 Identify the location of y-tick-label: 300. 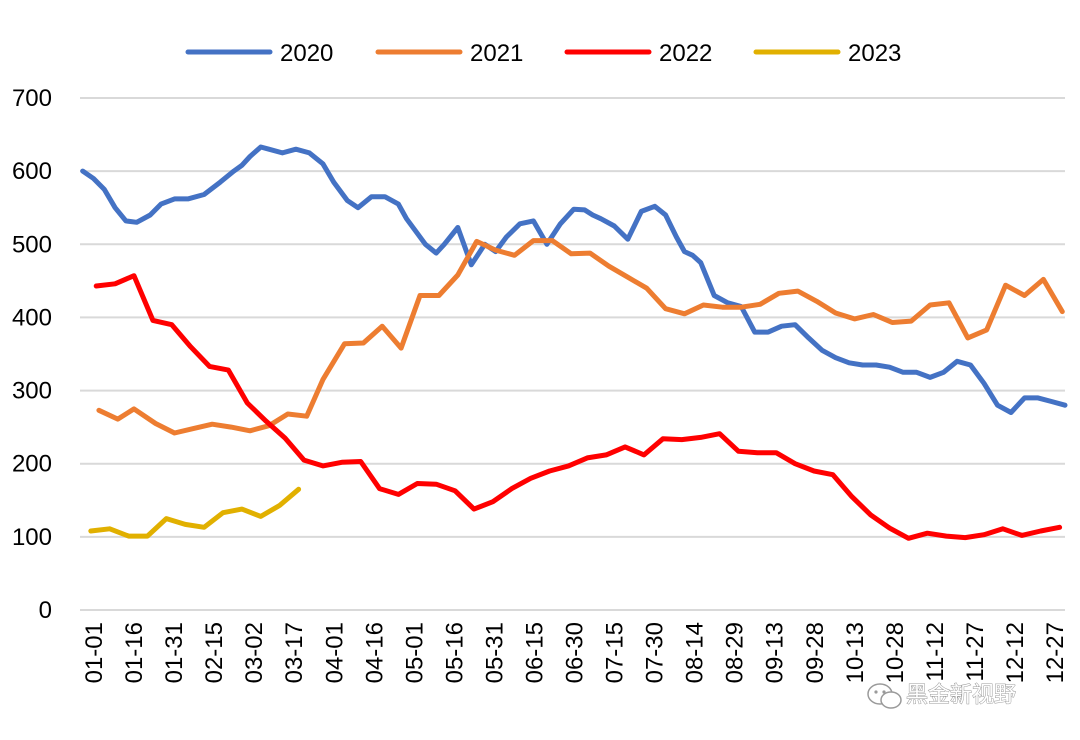
(32, 391).